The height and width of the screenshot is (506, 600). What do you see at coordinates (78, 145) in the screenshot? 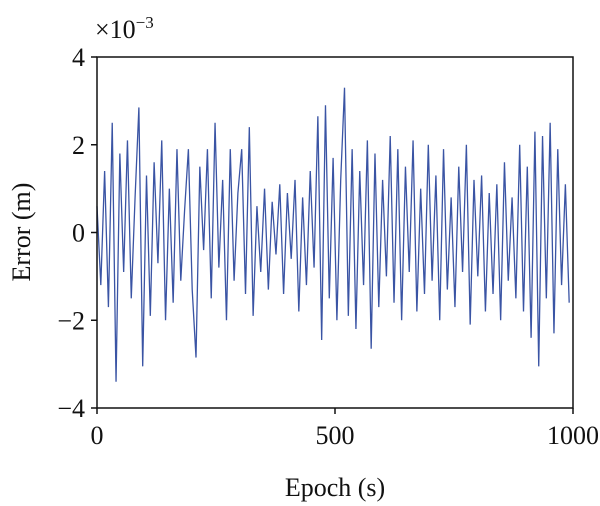
I see `y-tick-label: 2` at bounding box center [78, 145].